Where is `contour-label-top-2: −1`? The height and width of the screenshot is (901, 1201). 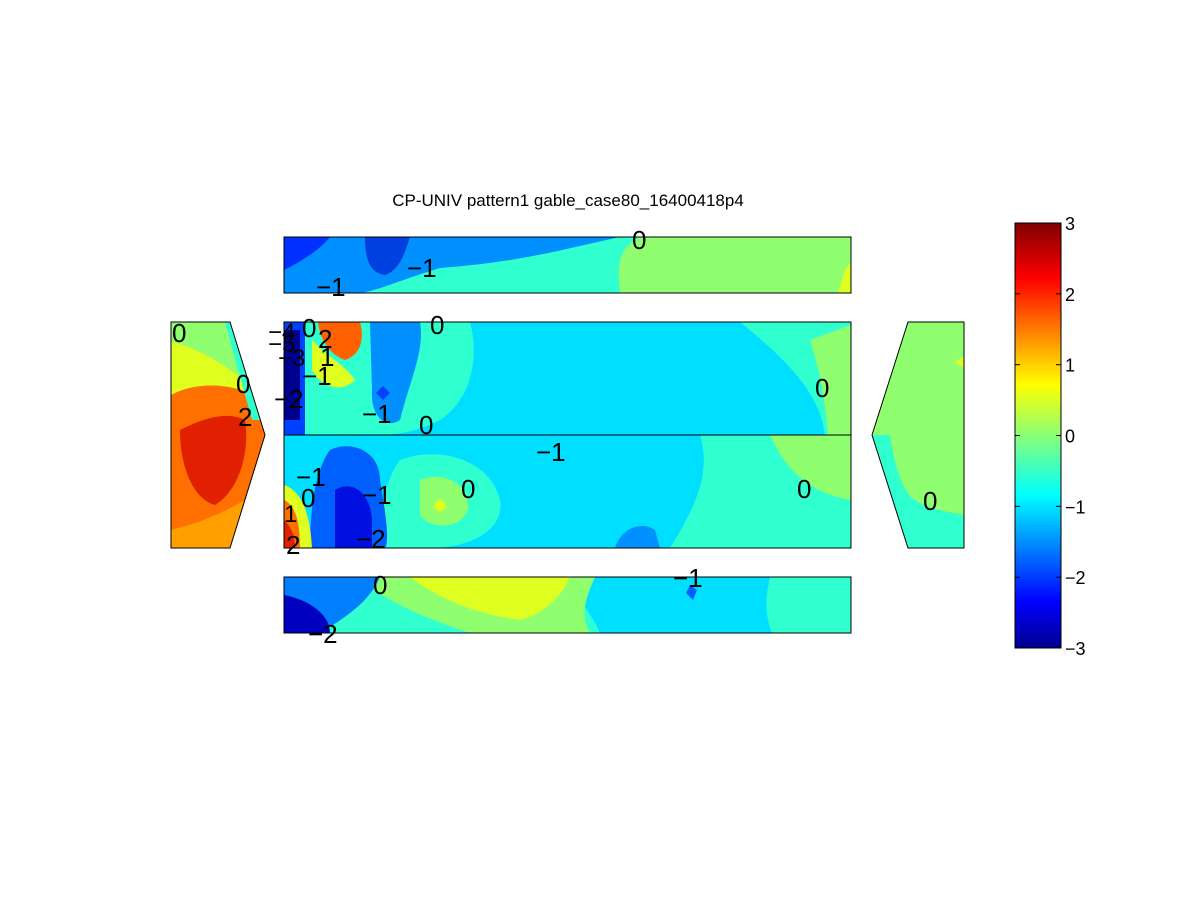
contour-label-top-2: −1 is located at coordinates (331, 287).